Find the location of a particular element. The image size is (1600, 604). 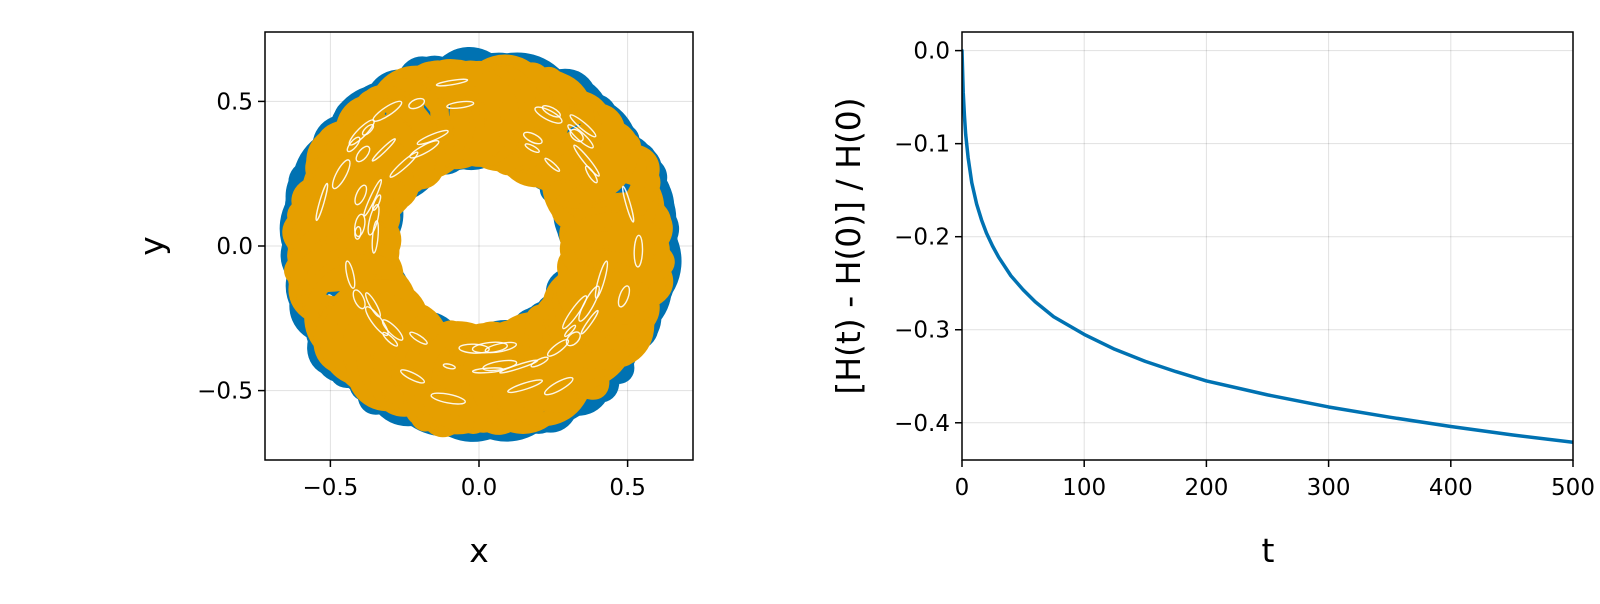

right-x-tick-label: 300 is located at coordinates (1329, 488).